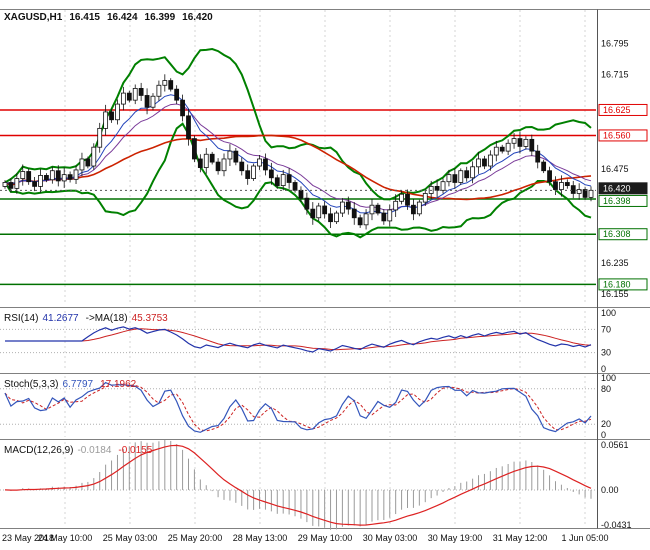 Image resolution: width=650 pixels, height=550 pixels. What do you see at coordinates (606, 389) in the screenshot?
I see `stoch-level-label: 80` at bounding box center [606, 389].